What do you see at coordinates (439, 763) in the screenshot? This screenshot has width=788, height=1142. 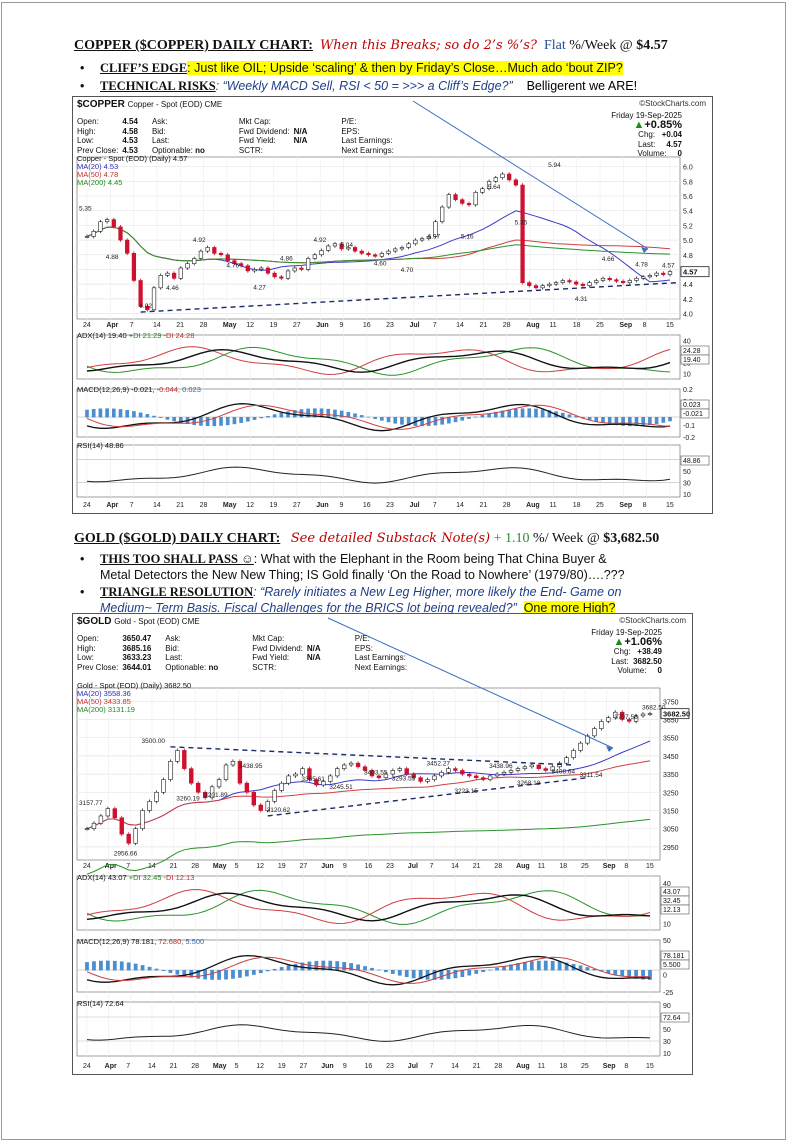 I see `price-annotation: 3452.27` at bounding box center [439, 763].